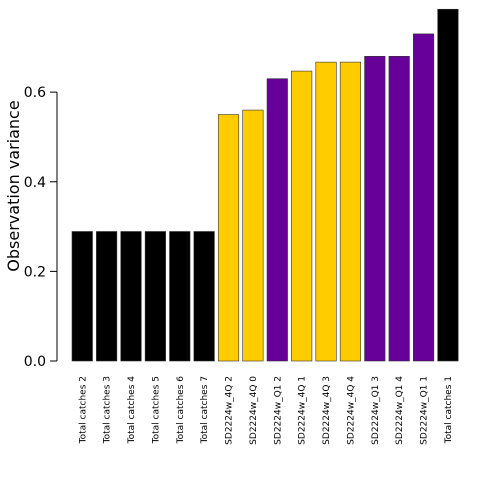  What do you see at coordinates (400, 410) in the screenshot?
I see `x-tick-label: SD2224w_Q1 4` at bounding box center [400, 410].